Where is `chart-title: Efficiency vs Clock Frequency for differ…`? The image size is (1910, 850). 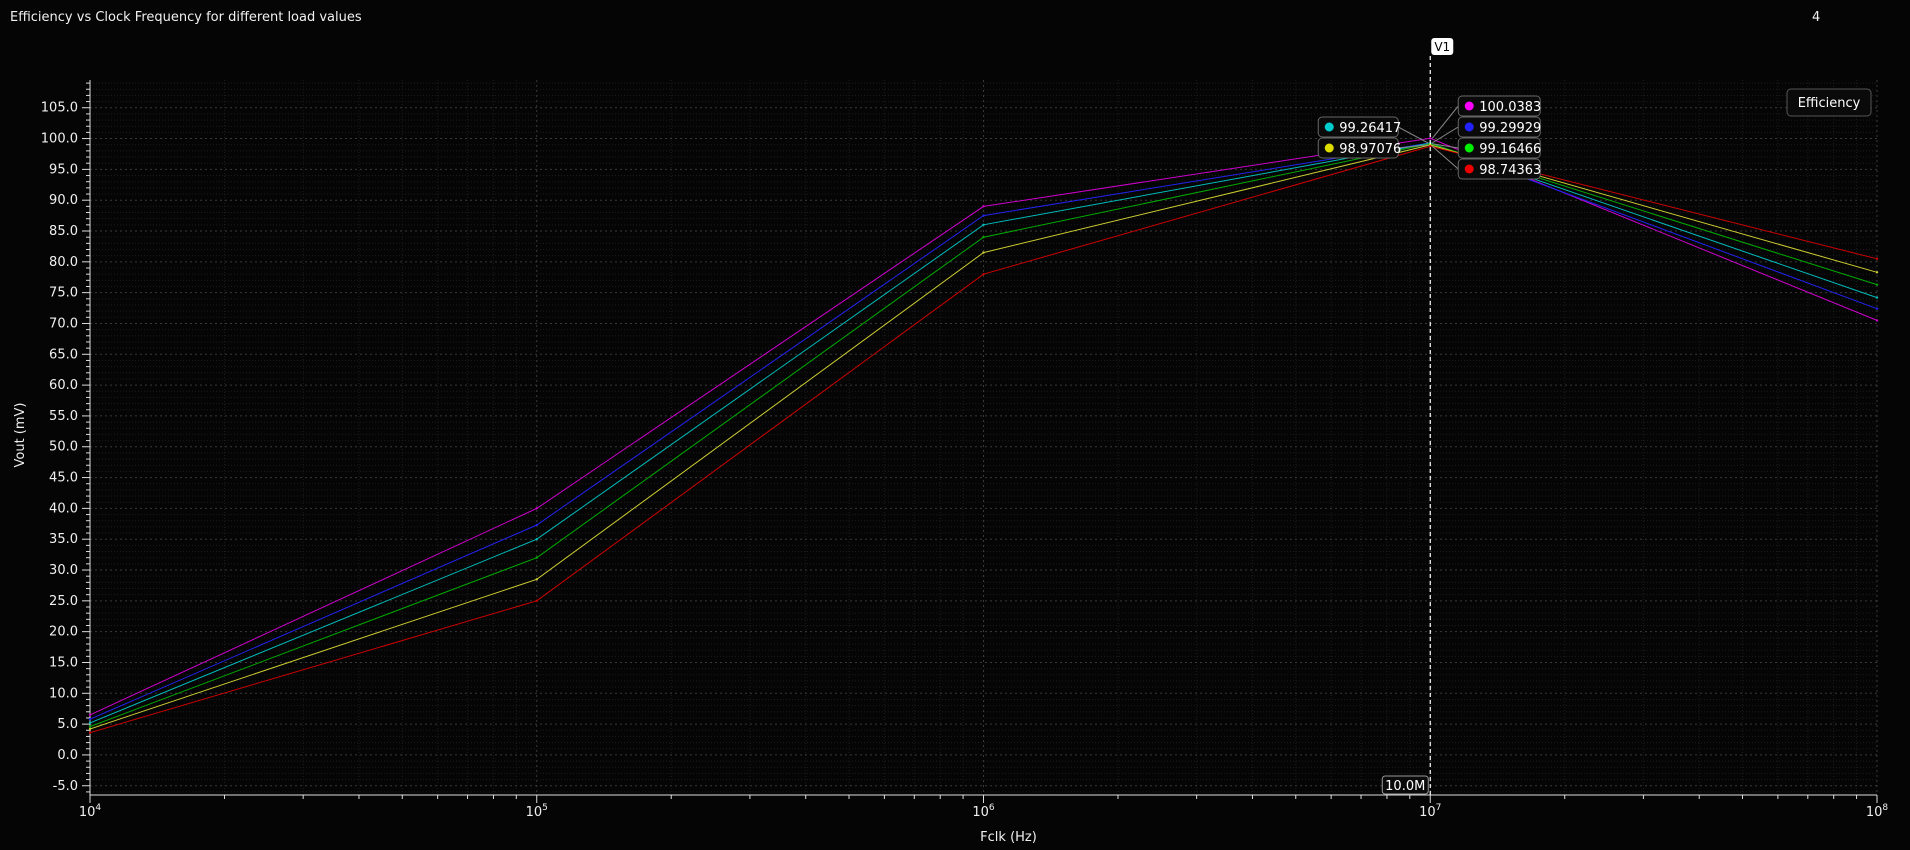
chart-title: Efficiency vs Clock Frequency for differ… is located at coordinates (186, 17).